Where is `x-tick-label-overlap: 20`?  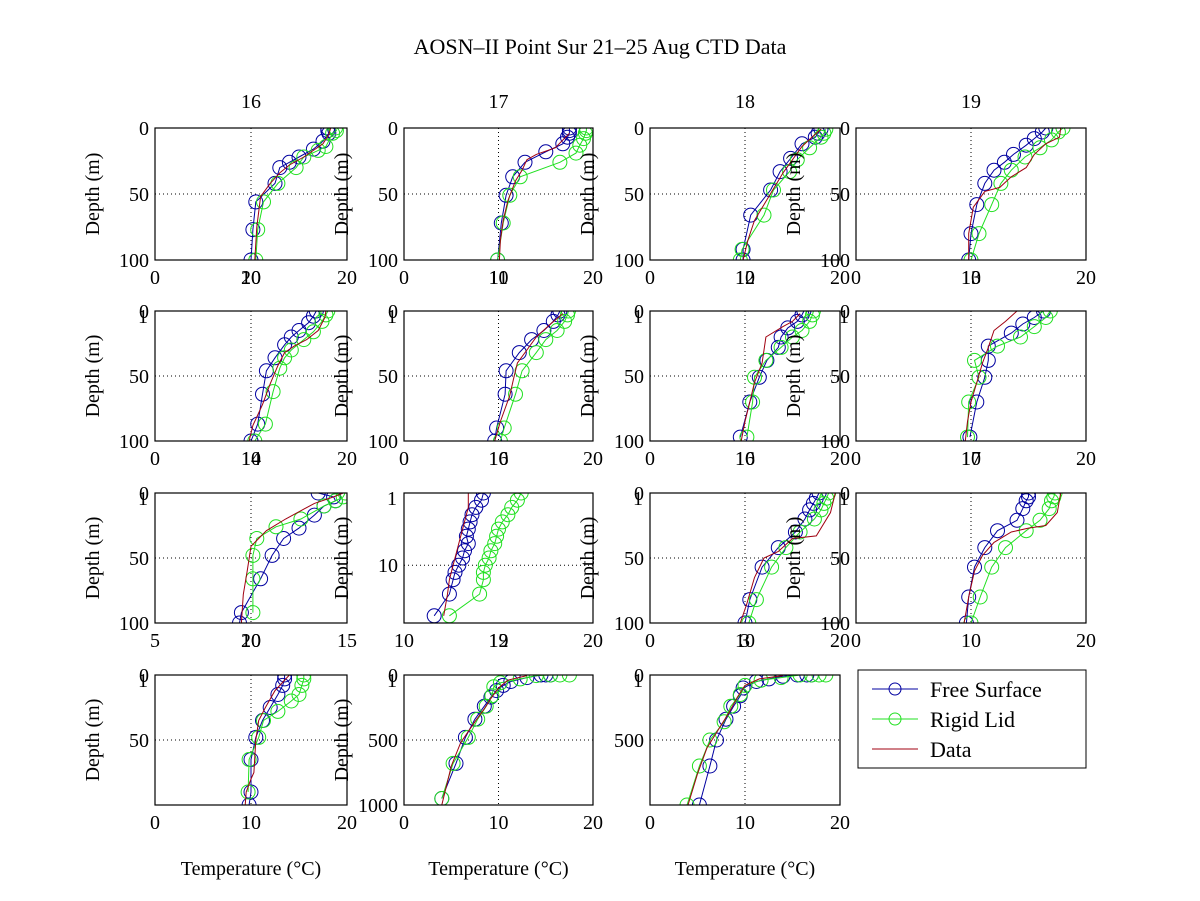
x-tick-label-overlap: 20 is located at coordinates (251, 278).